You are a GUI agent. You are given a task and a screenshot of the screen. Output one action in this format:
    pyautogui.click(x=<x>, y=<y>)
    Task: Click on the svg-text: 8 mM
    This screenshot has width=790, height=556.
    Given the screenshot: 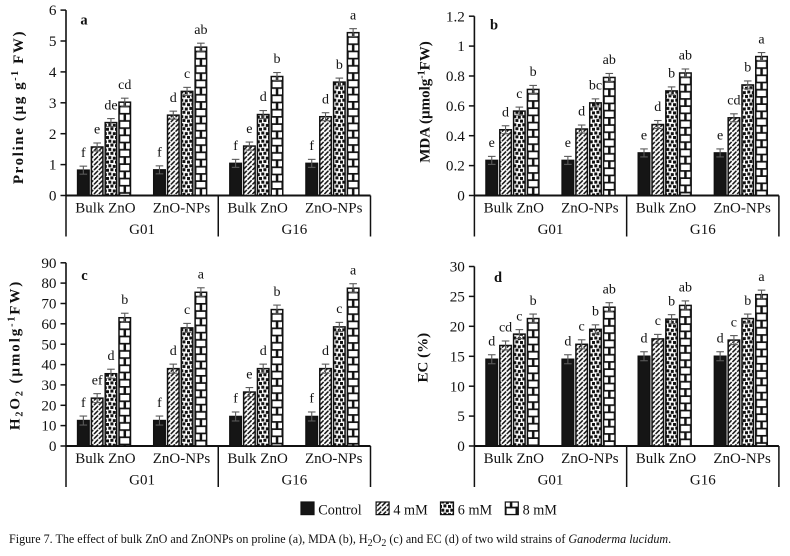 What is the action you would take?
    pyautogui.click(x=540, y=510)
    